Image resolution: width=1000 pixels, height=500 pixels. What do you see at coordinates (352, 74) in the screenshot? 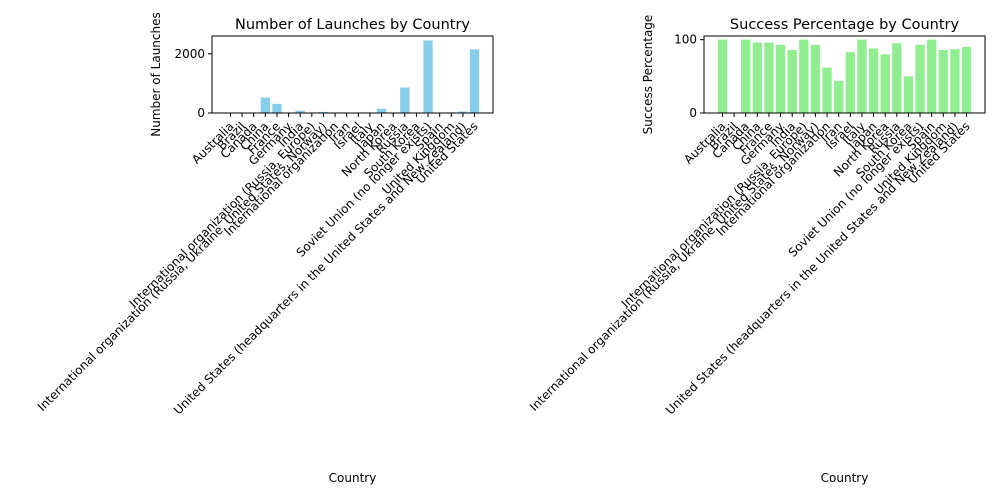
I see `launches-chart-plot-frame` at bounding box center [352, 74].